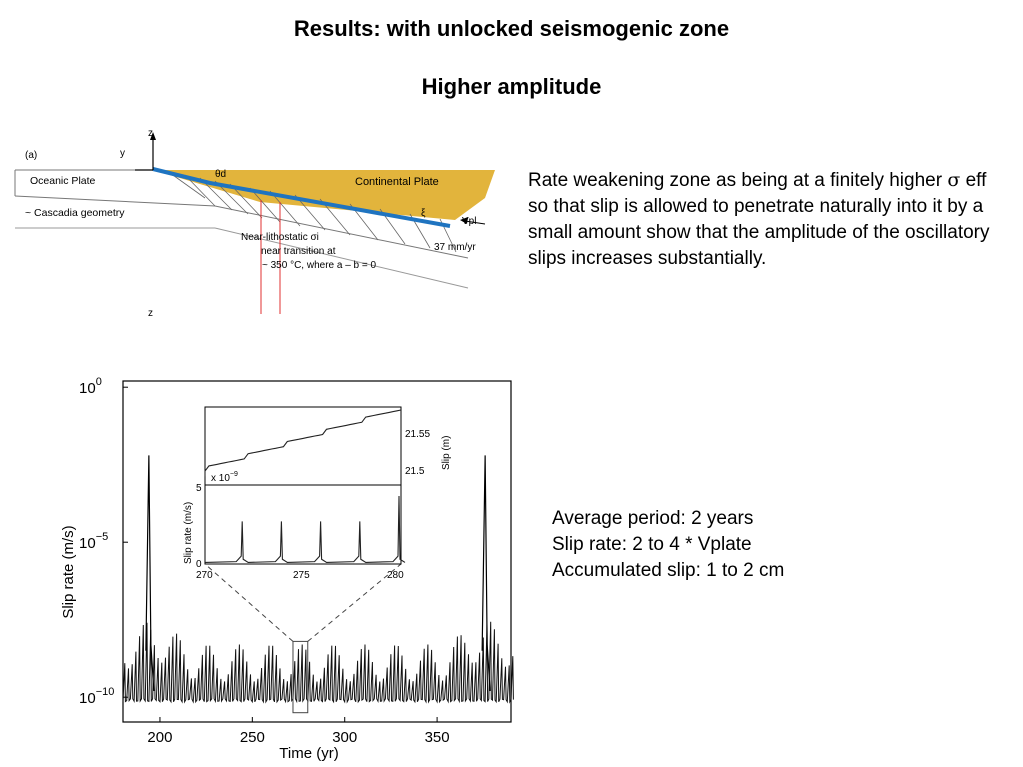 The height and width of the screenshot is (767, 1023). What do you see at coordinates (395, 575) in the screenshot?
I see `inset-x-tick-3: 280` at bounding box center [395, 575].